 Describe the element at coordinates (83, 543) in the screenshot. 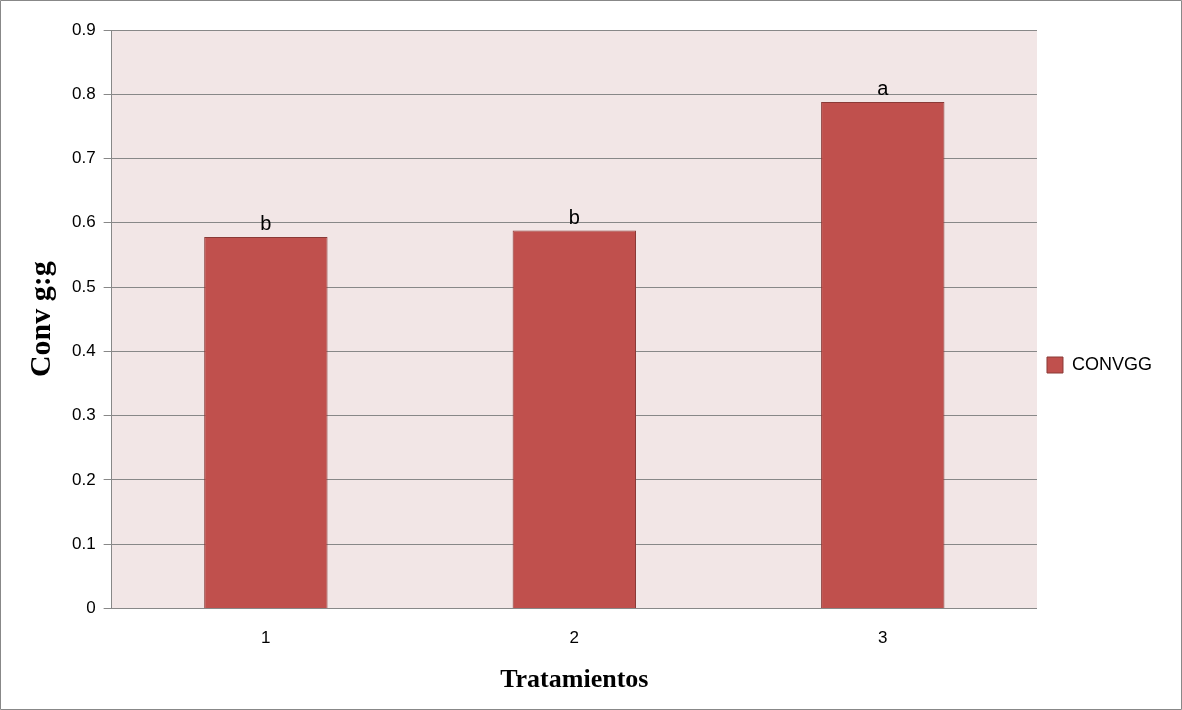

I see `y-tick-label: 0.1` at that location.